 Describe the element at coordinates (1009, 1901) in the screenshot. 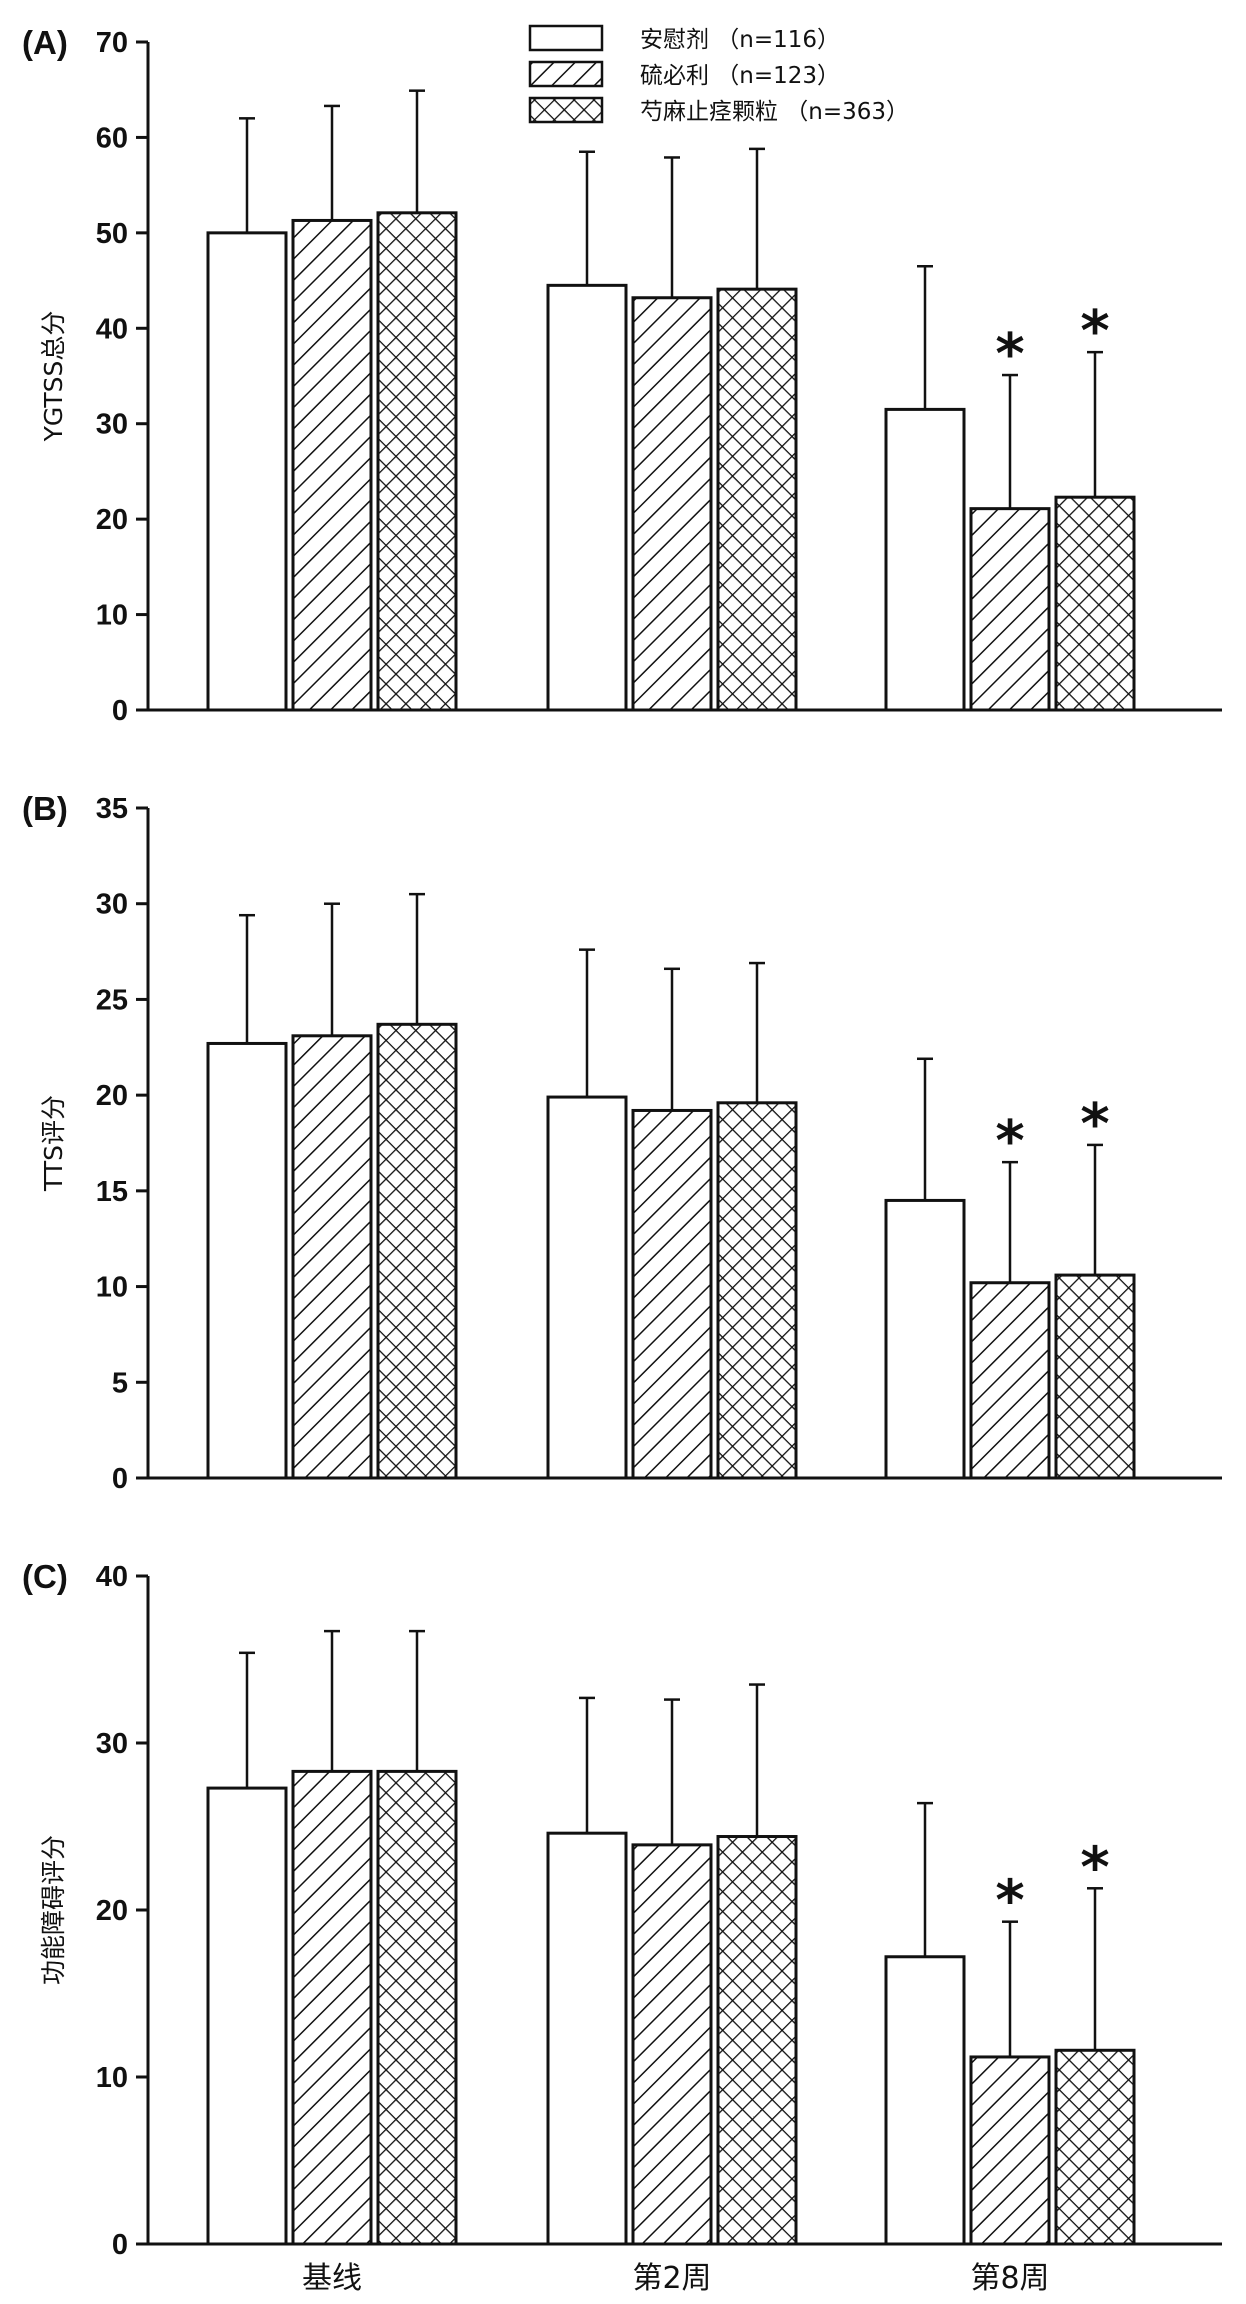

I see `significance-star-c-tiapride: *` at that location.